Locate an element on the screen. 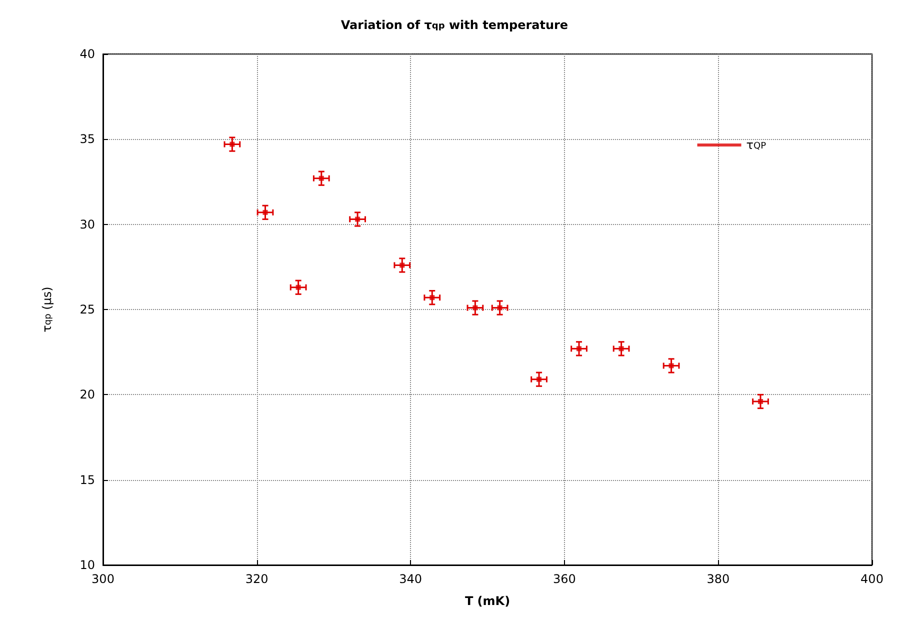 This screenshot has height=628, width=909. y-tick-label: 35 is located at coordinates (87, 139).